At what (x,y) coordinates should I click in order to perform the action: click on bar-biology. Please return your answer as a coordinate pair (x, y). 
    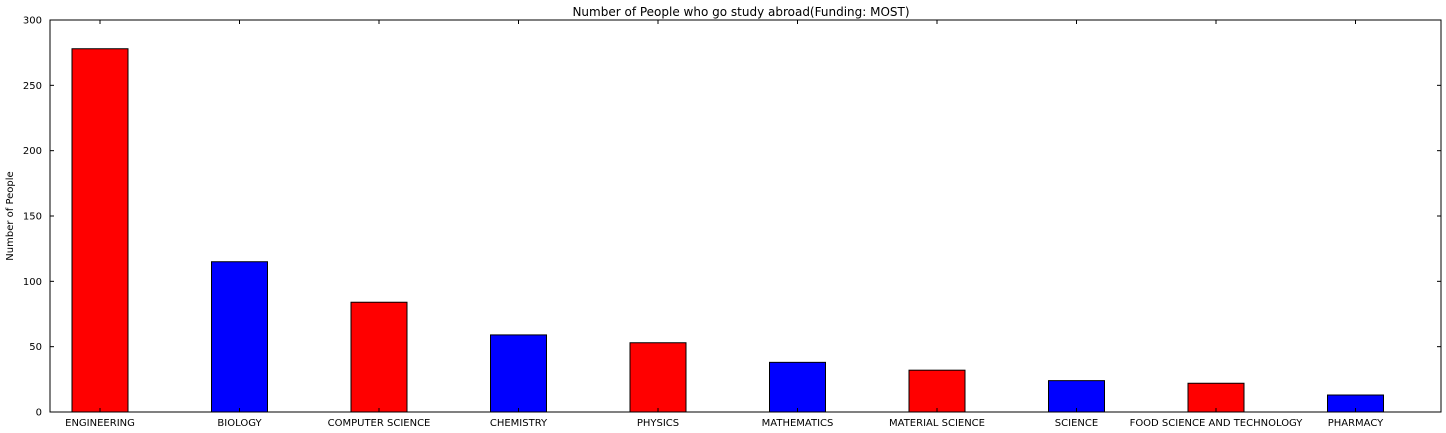
    Looking at the image, I should click on (239, 337).